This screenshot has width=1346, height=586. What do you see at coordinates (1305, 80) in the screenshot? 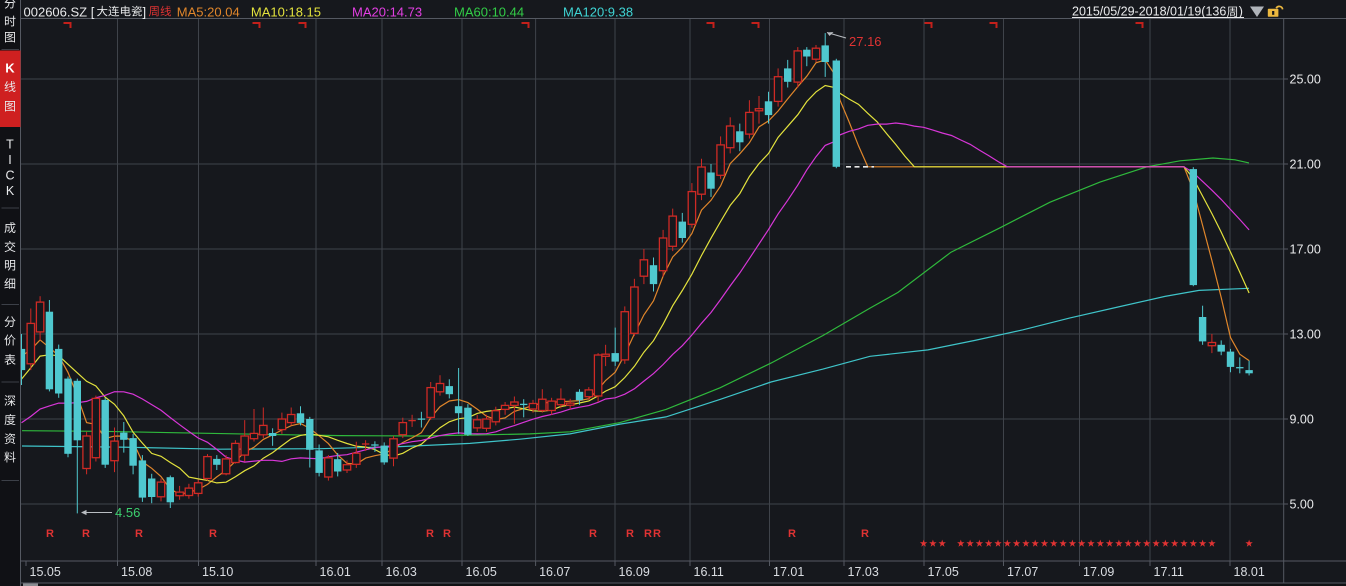
I see `svg-text: 25.00` at bounding box center [1305, 80].